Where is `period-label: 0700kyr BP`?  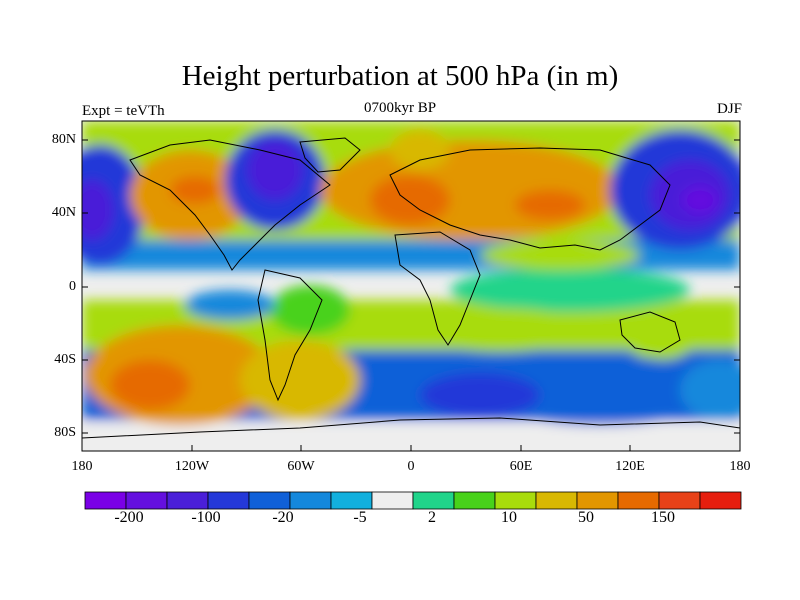
period-label: 0700kyr BP is located at coordinates (400, 108).